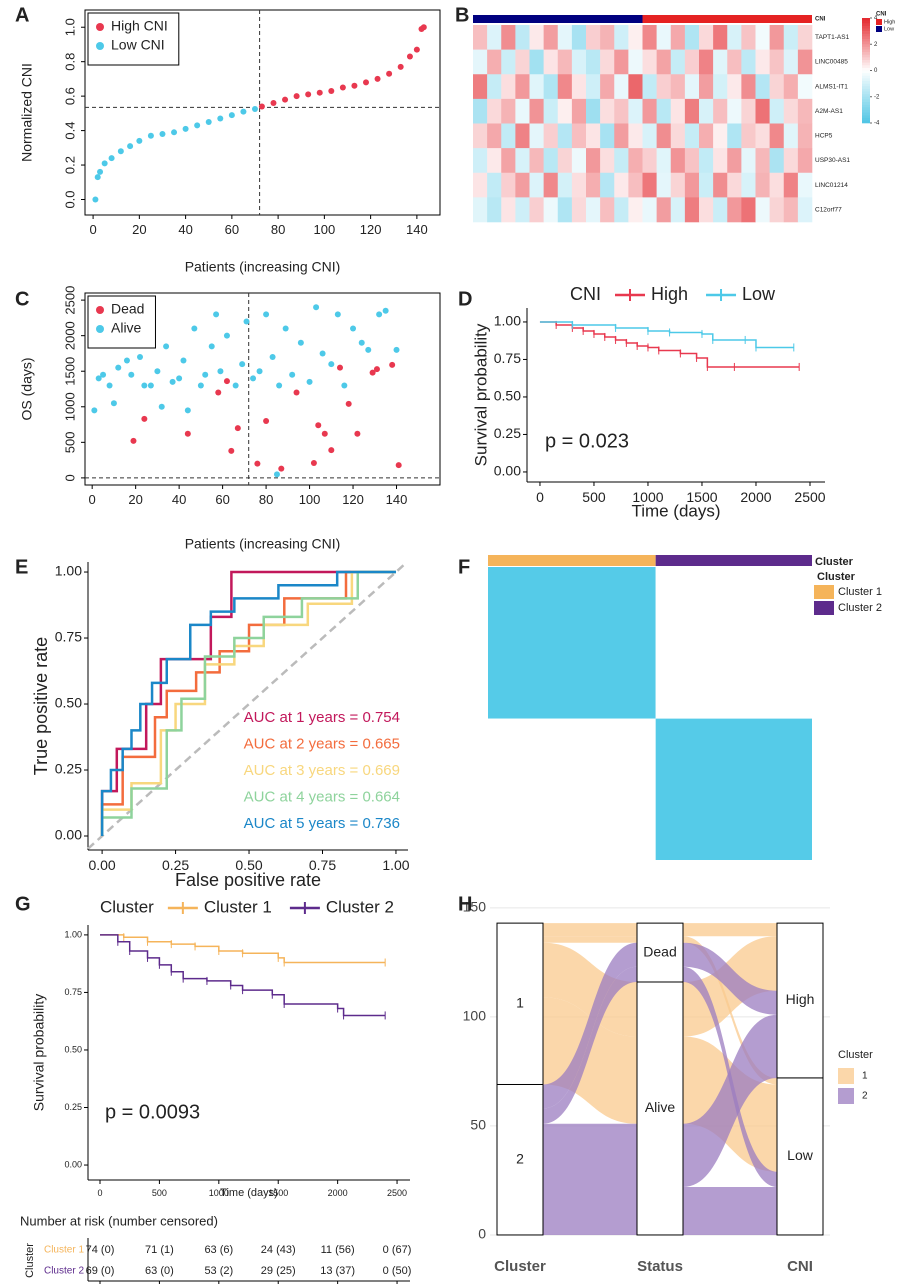 This screenshot has height=1284, width=899. Describe the element at coordinates (68, 571) in the screenshot. I see `y-tick-label: 1.00` at that location.